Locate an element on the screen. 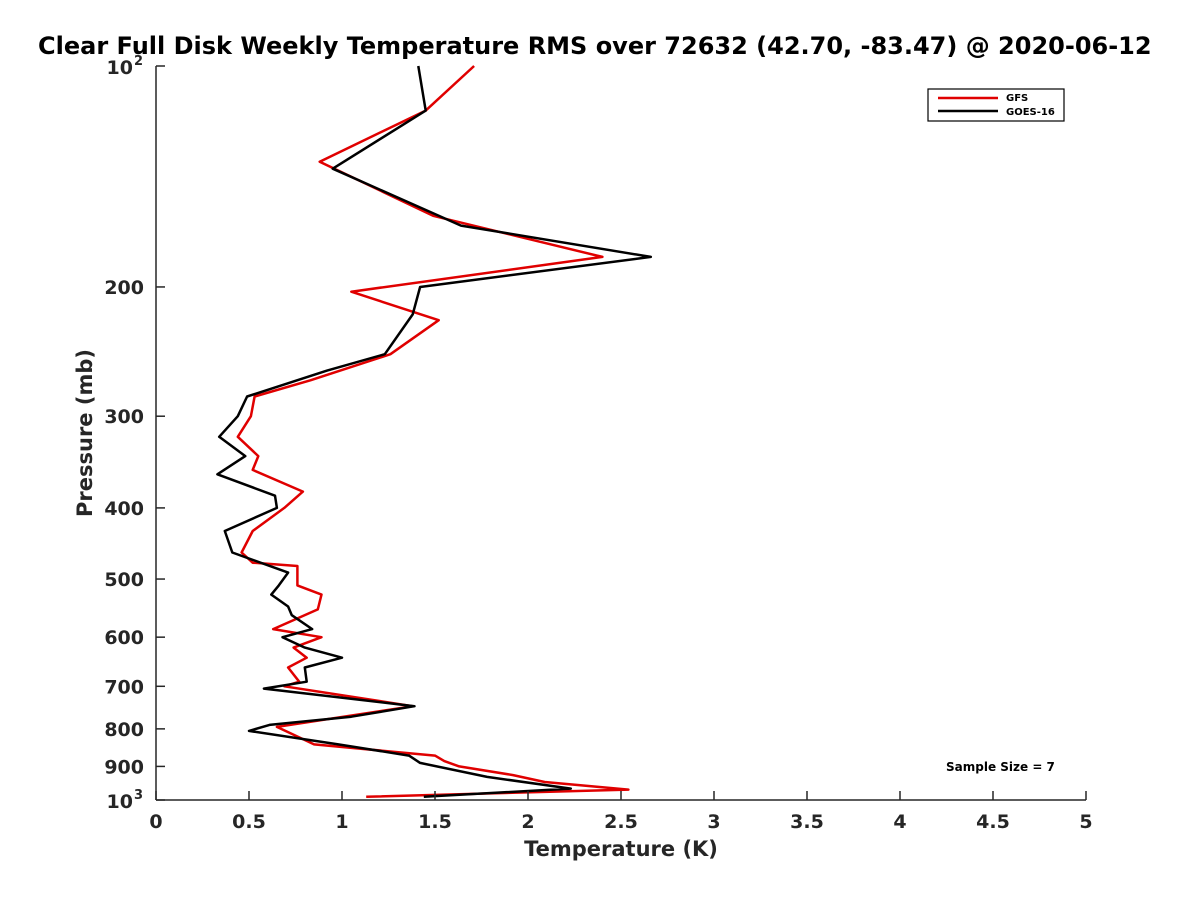 The image size is (1200, 900). x-tick-label: 3.5 is located at coordinates (807, 822).